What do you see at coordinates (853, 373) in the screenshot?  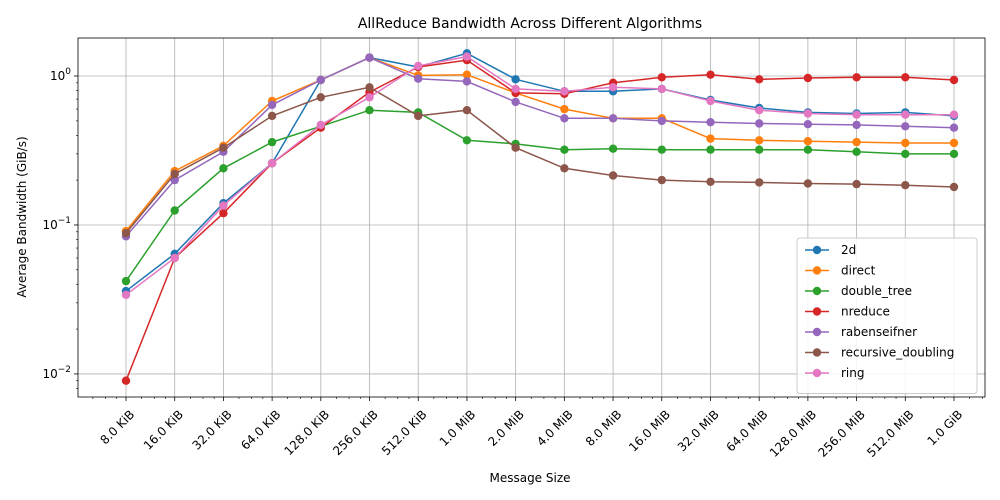 I see `legend-label: ring` at bounding box center [853, 373].